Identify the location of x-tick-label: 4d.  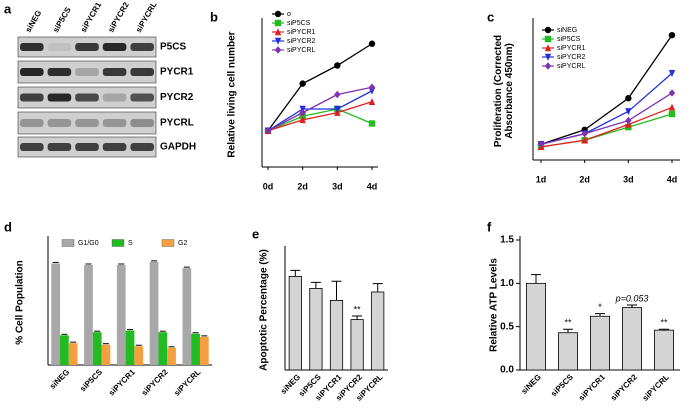
(372, 186).